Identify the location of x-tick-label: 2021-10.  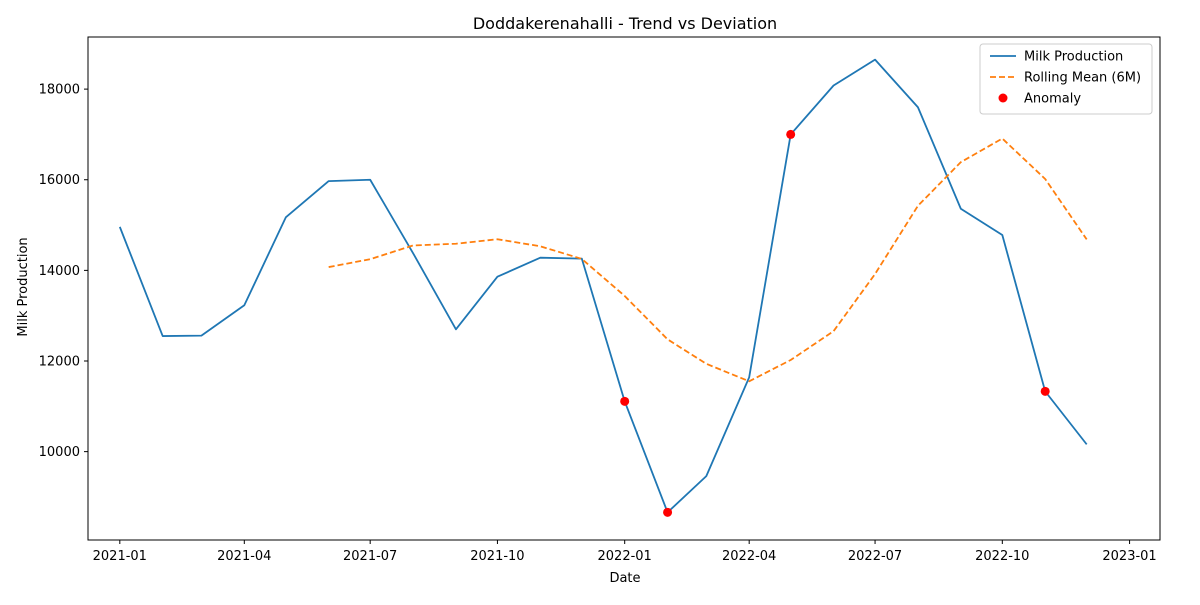
(497, 556).